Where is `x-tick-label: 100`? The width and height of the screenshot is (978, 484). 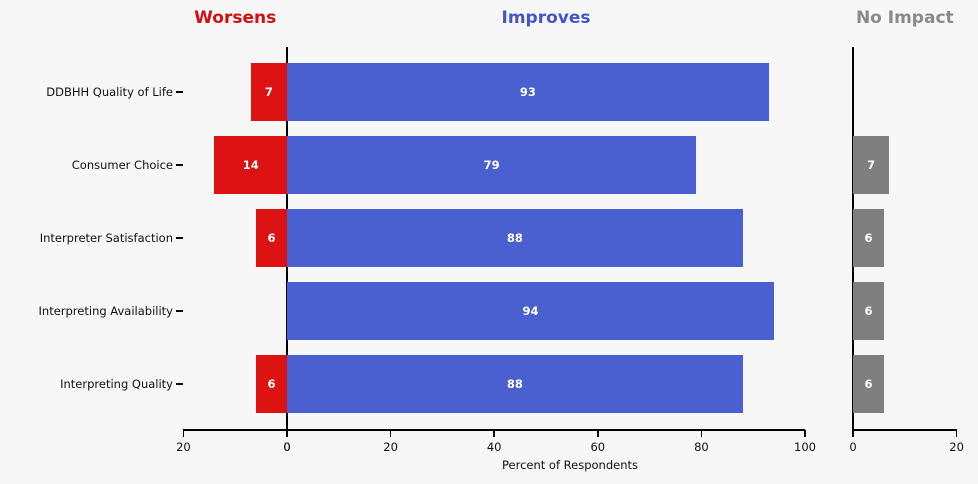
x-tick-label: 100 is located at coordinates (805, 447).